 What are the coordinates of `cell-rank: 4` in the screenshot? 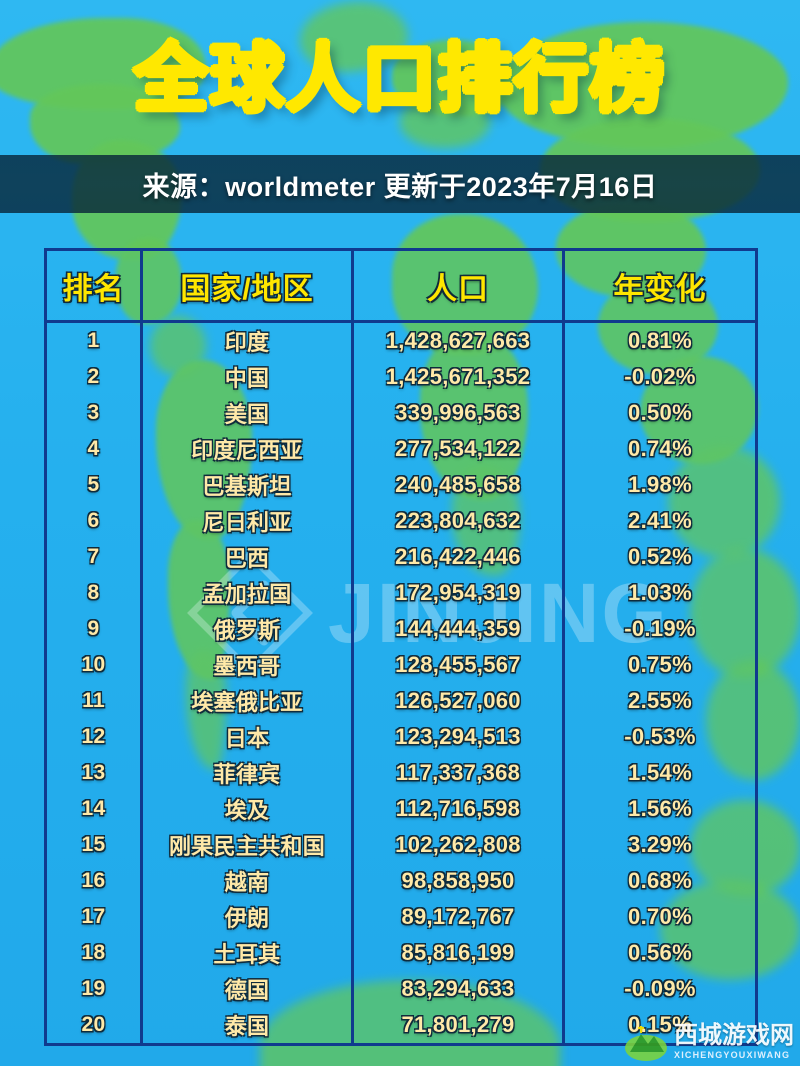 It's located at (95, 449).